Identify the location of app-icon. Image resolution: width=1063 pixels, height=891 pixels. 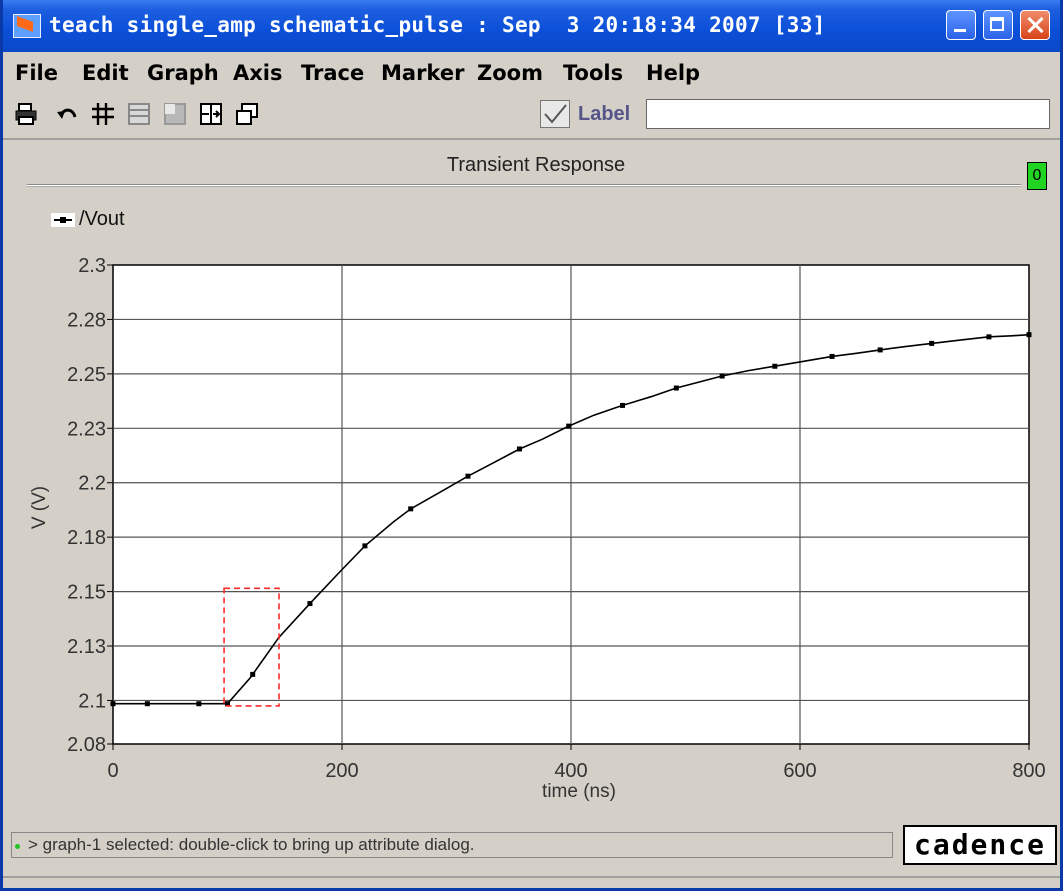
(27, 26).